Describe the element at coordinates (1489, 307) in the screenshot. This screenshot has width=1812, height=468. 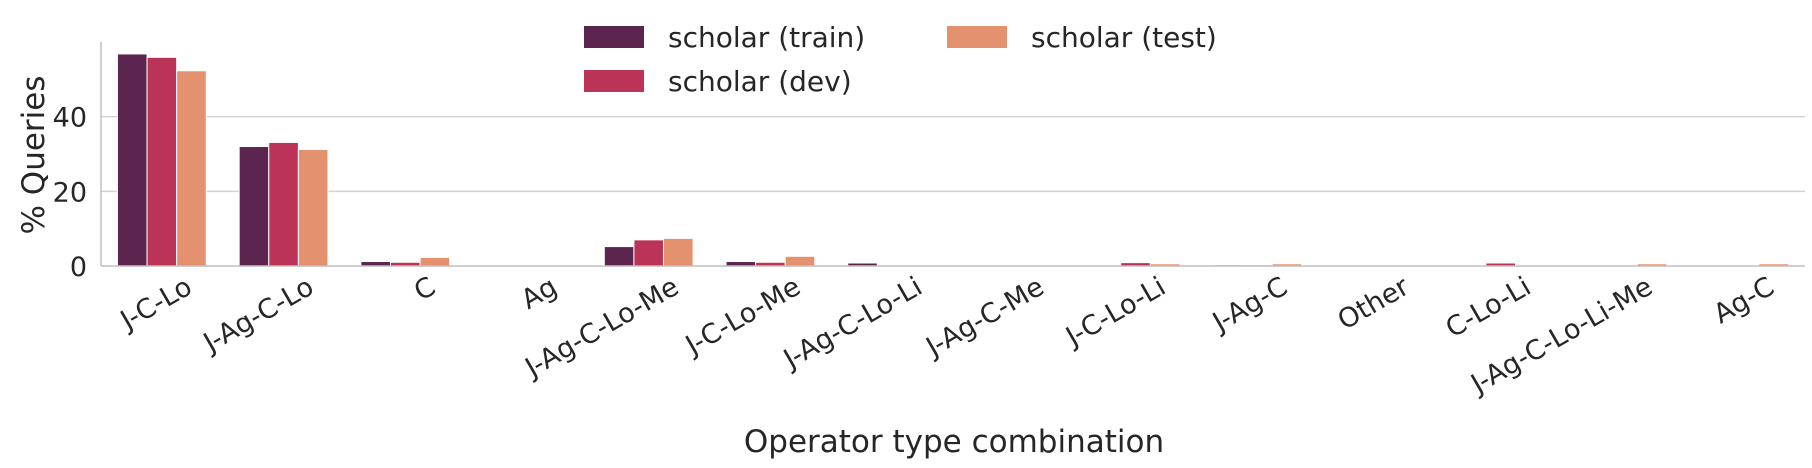
I see `x-tick-label: C-Lo-Li` at that location.